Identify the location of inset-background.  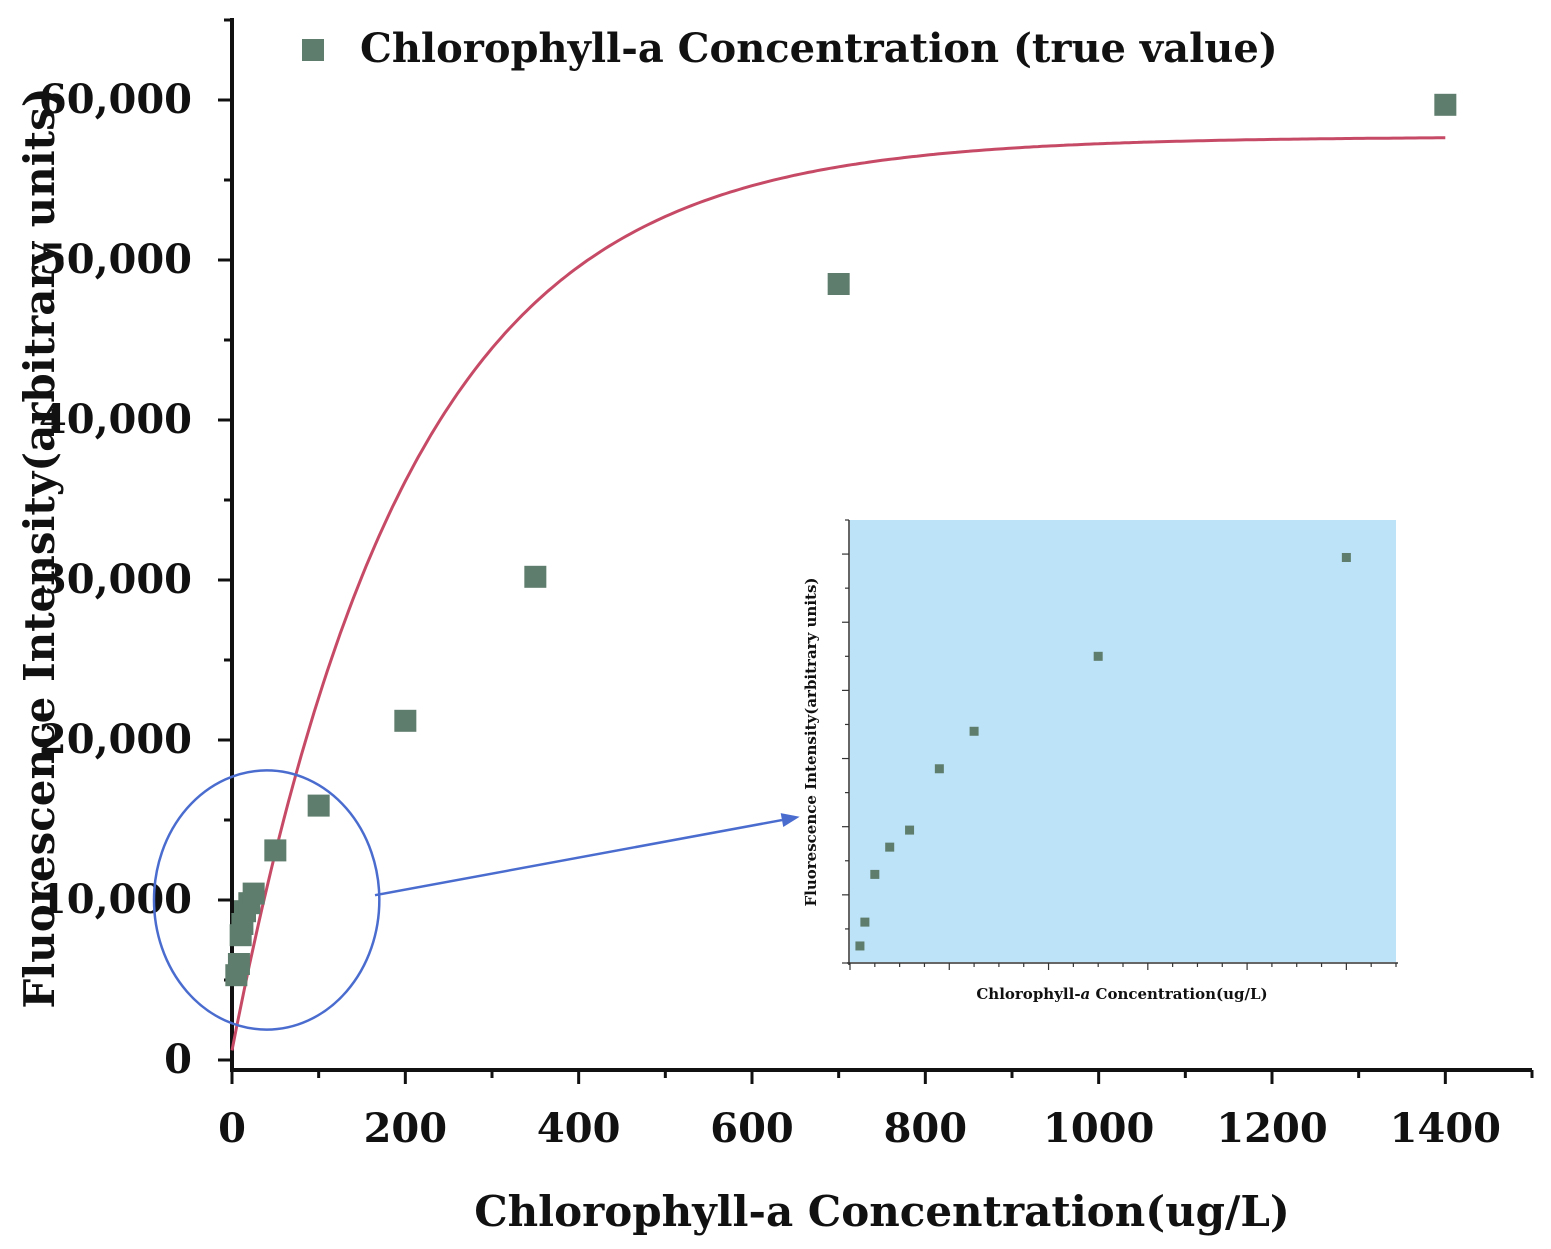
(1123, 741).